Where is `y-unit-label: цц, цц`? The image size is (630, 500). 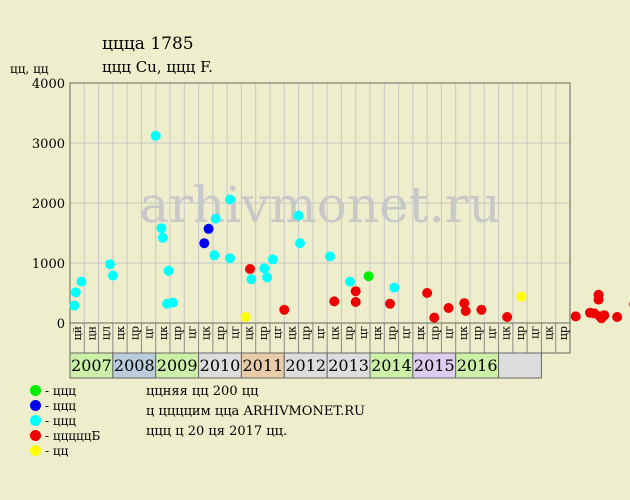
y-unit-label: цц, цц is located at coordinates (29, 69).